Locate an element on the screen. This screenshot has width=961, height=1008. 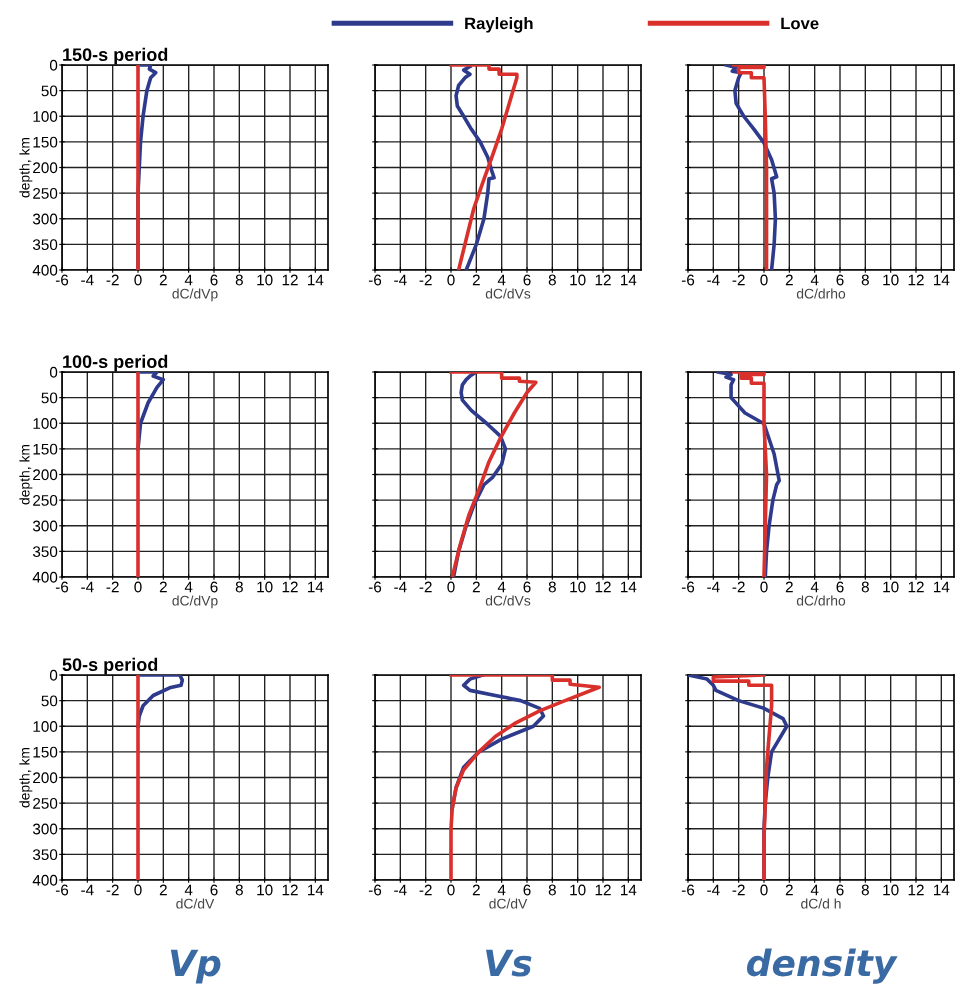
x-axis-title: dC/dVp is located at coordinates (195, 295).